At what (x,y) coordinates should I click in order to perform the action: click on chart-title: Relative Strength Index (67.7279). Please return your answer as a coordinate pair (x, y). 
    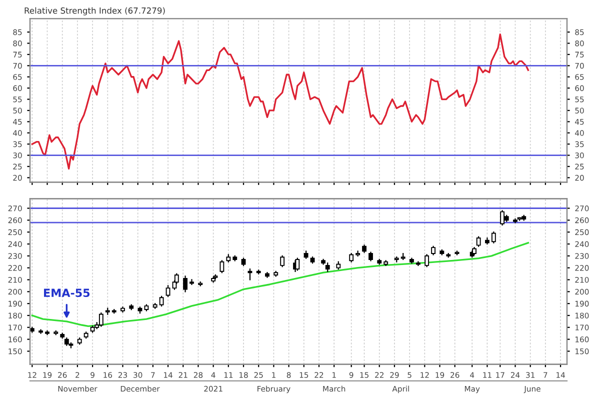
    Looking at the image, I should click on (94, 11).